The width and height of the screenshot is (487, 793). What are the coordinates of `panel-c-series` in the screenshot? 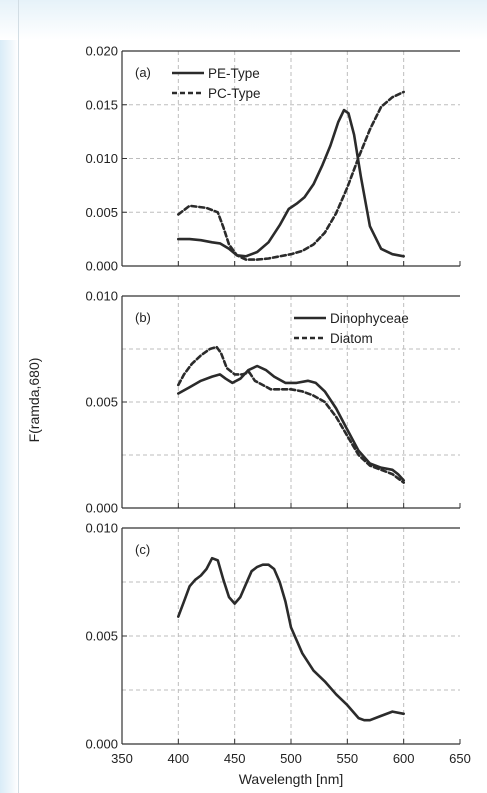 It's located at (291, 639).